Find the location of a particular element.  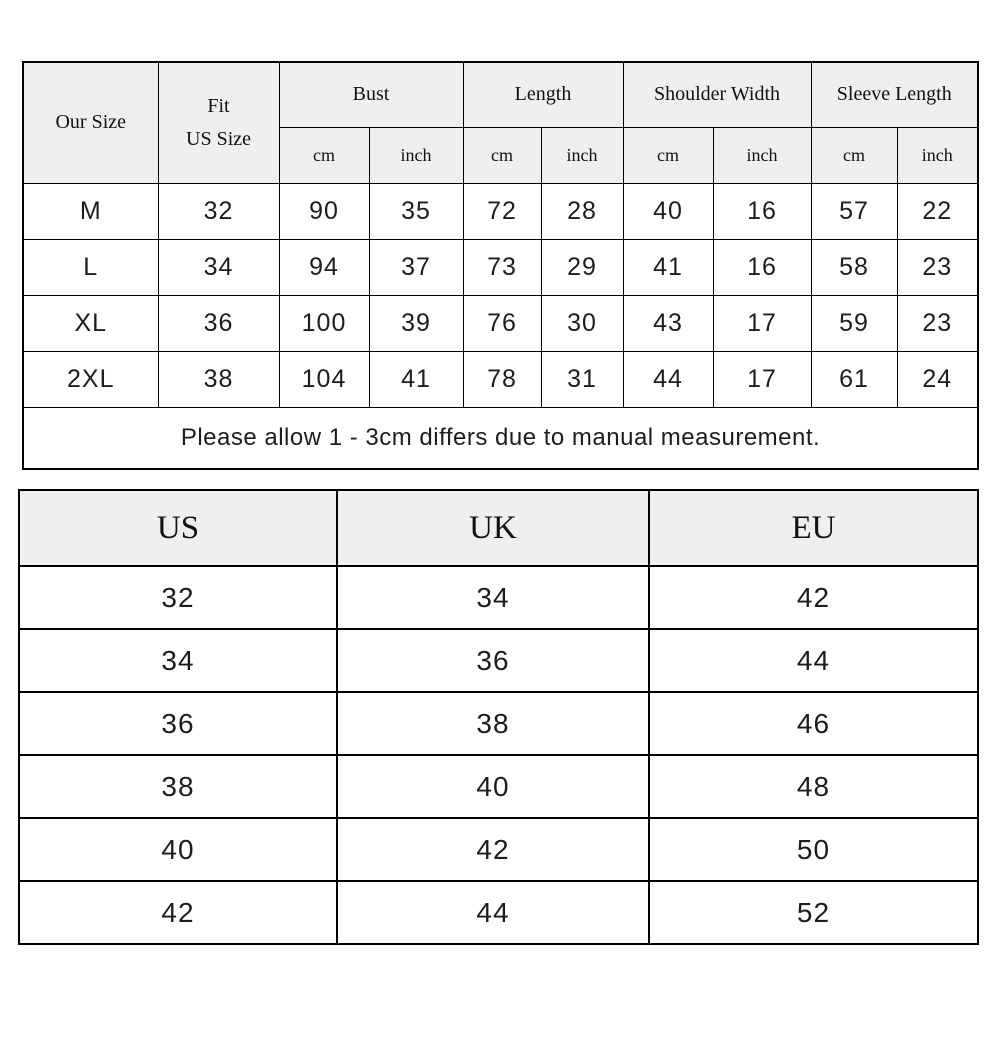

unit-header-length-cm: cm is located at coordinates (502, 155).